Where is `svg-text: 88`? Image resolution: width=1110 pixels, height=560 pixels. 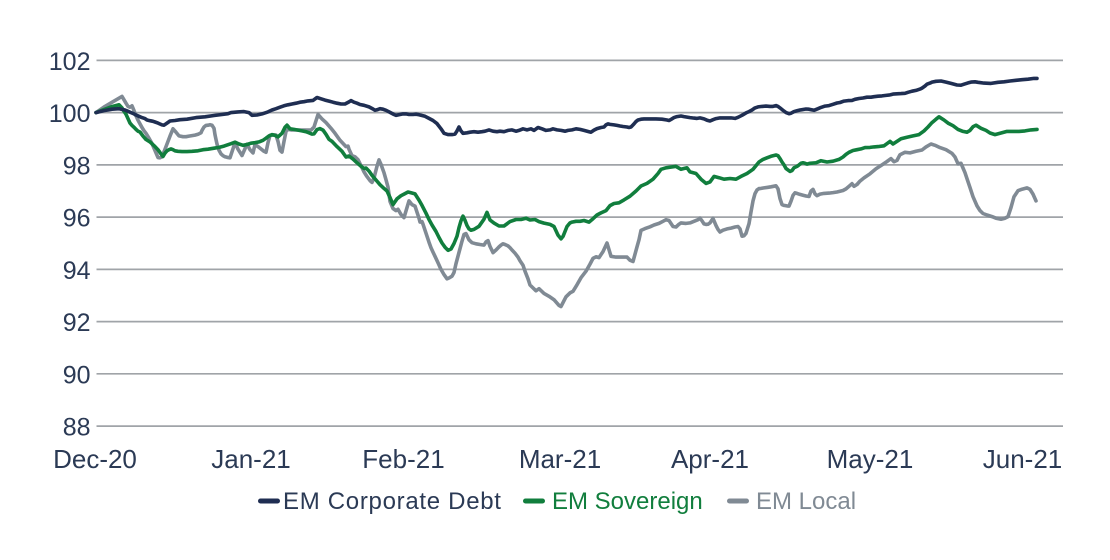 svg-text: 88 is located at coordinates (77, 428).